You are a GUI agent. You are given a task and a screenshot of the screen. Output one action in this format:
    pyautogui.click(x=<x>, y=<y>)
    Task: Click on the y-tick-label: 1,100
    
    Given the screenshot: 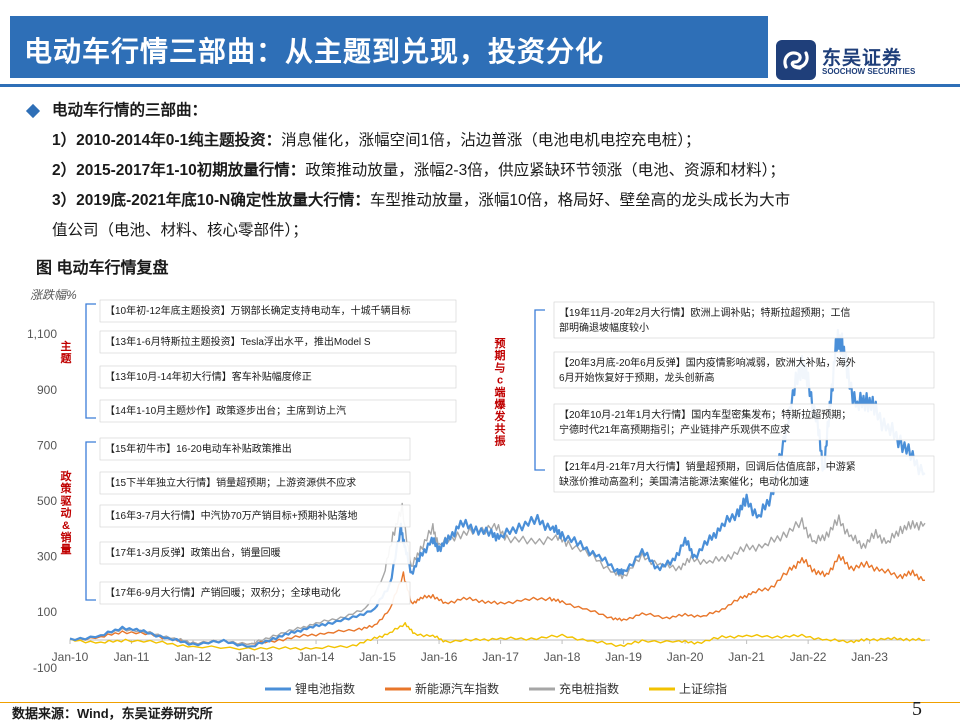 What is the action you would take?
    pyautogui.click(x=42, y=334)
    